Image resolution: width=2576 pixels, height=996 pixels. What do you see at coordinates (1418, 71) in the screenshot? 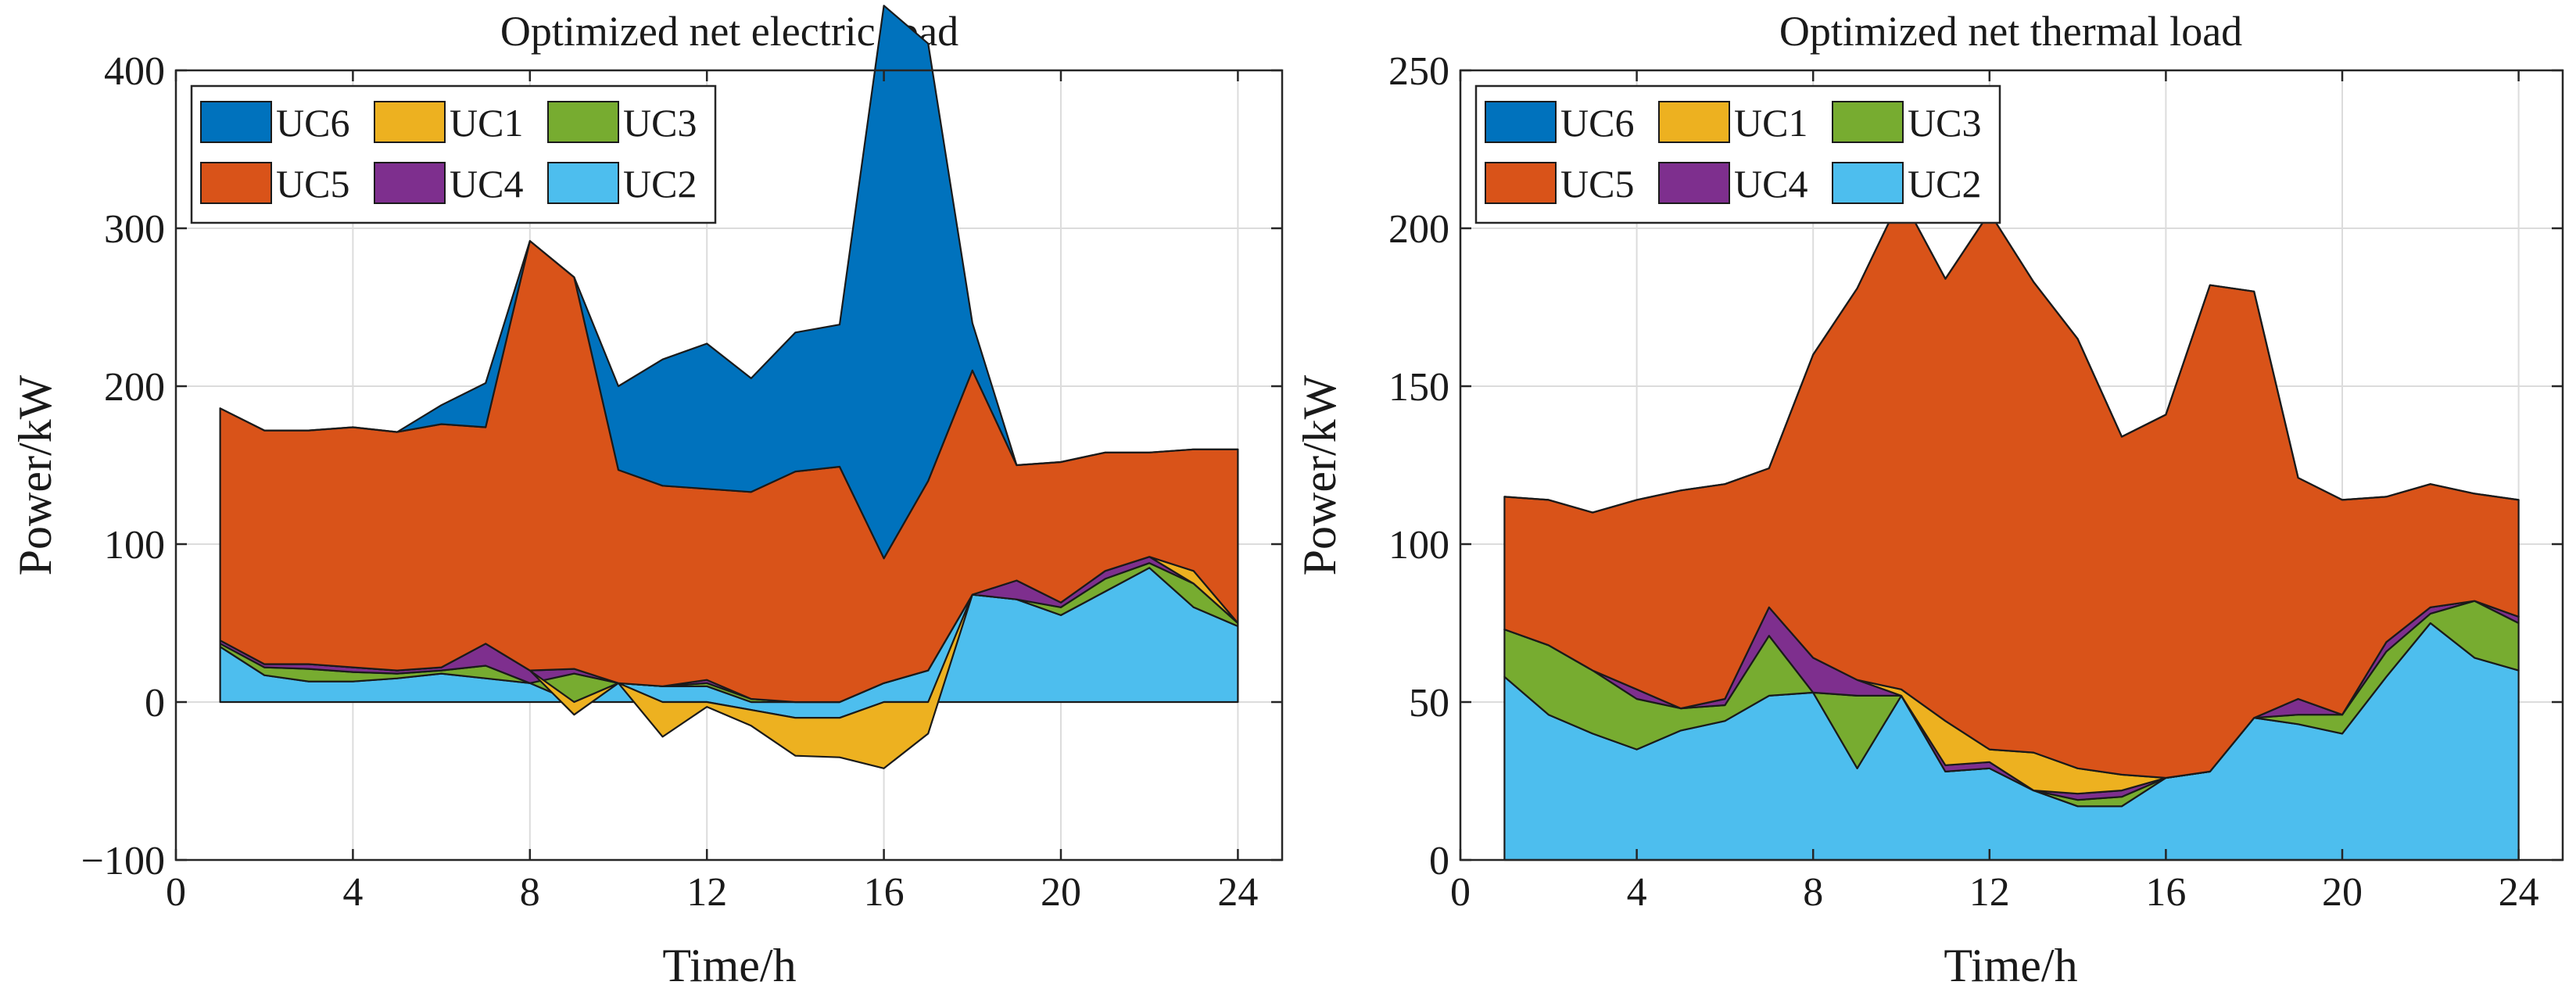
I see `y-tick-label: 250` at bounding box center [1418, 71].